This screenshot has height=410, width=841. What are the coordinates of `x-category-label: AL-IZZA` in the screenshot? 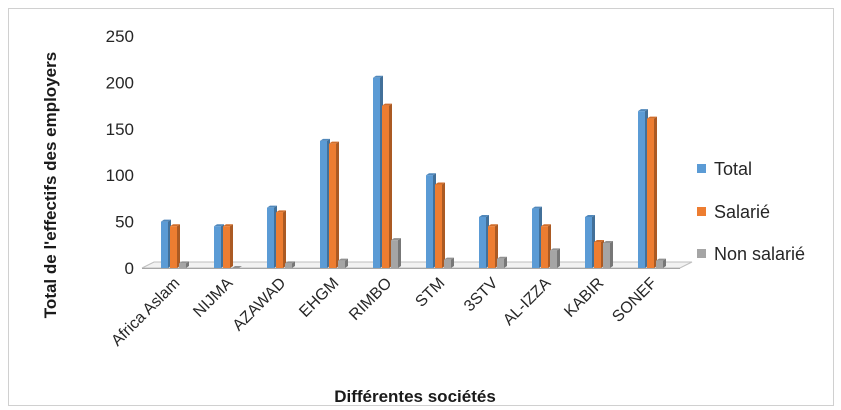 It's located at (527, 302).